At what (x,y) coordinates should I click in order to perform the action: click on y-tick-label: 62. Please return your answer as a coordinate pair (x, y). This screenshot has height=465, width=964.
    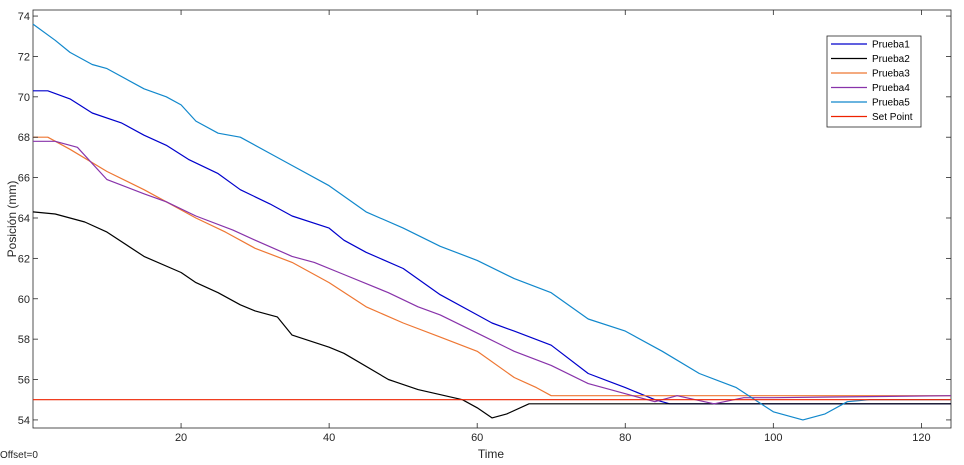
    Looking at the image, I should click on (24, 259).